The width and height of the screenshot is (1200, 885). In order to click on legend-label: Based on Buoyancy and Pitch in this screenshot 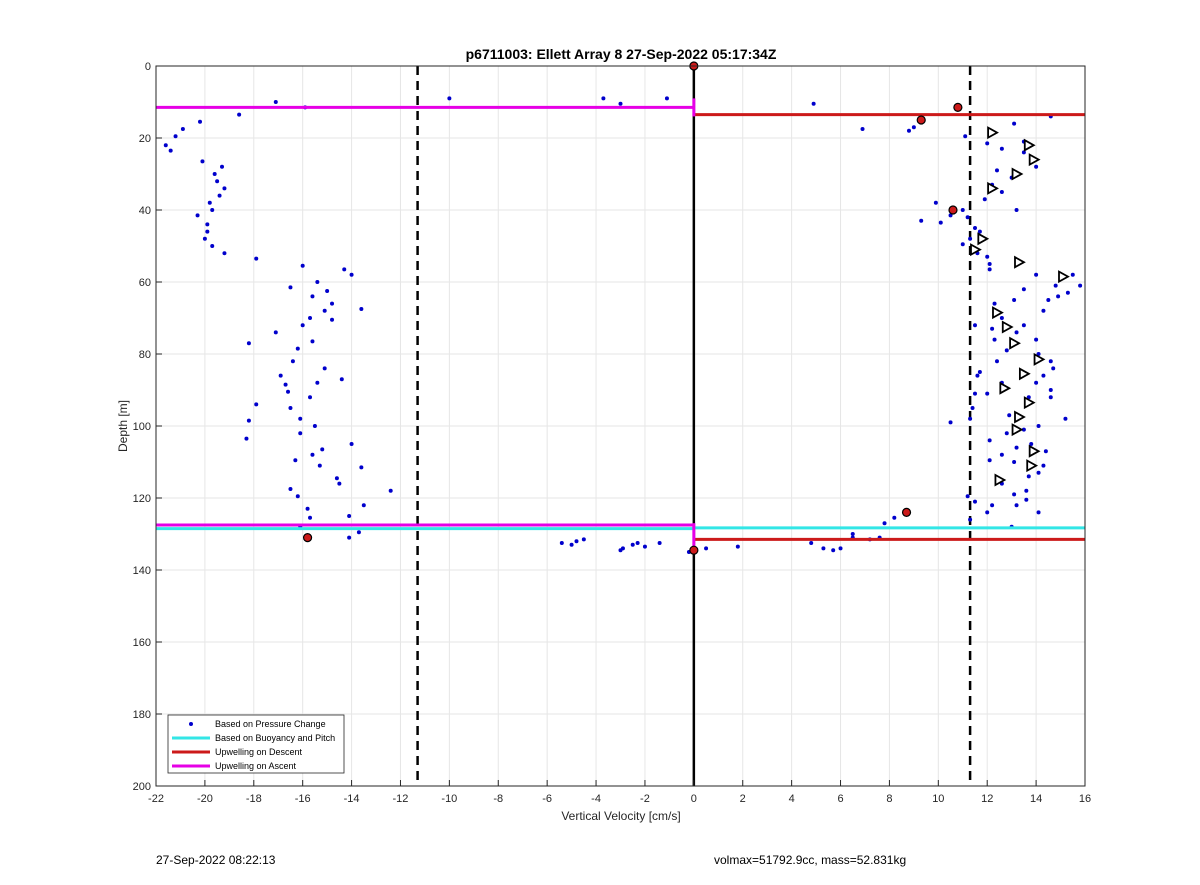, I will do `click(275, 738)`.